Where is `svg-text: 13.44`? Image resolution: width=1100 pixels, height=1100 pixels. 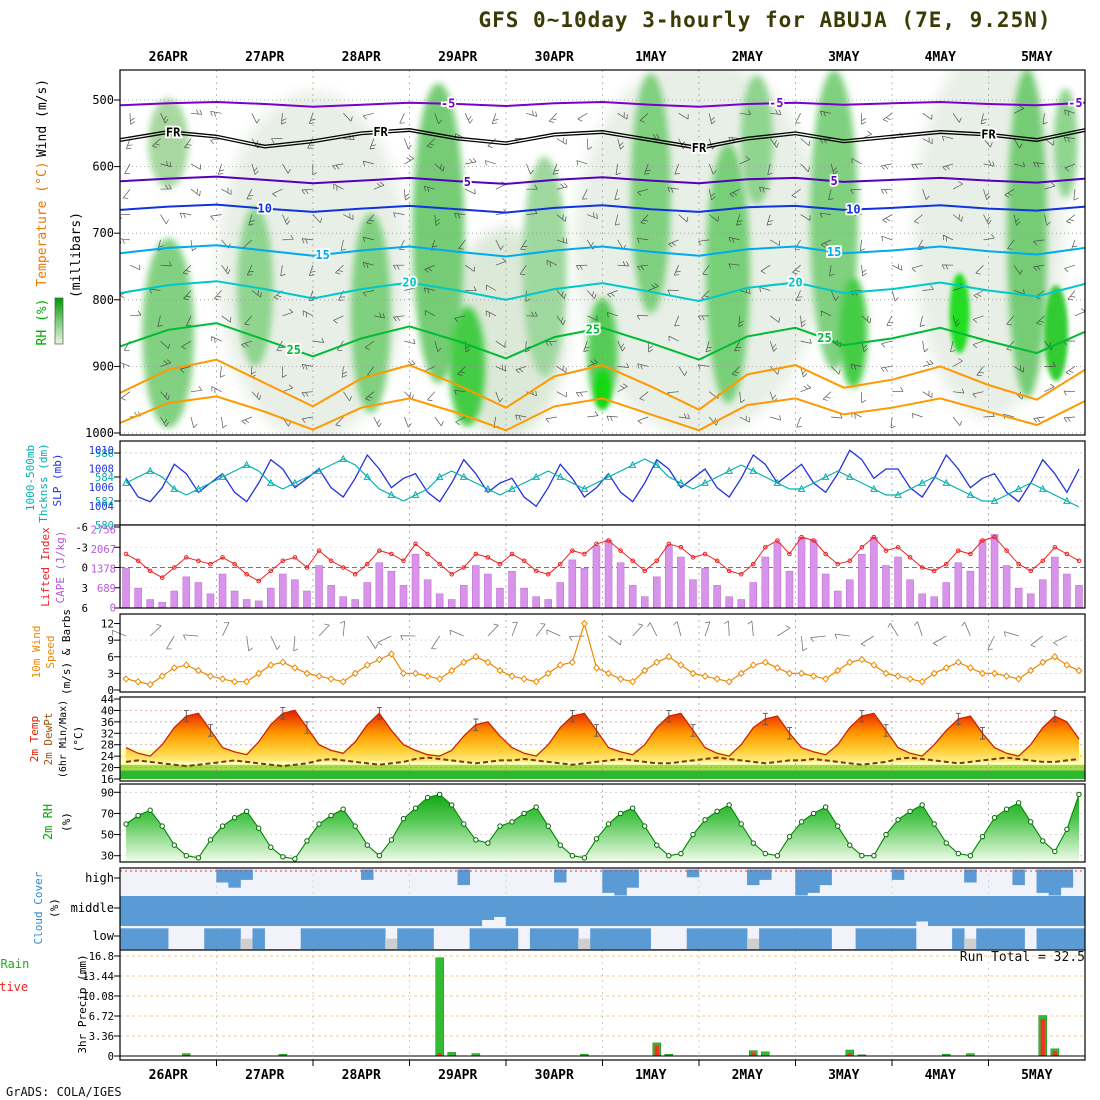 svg-text: 13.44 is located at coordinates (98, 977).